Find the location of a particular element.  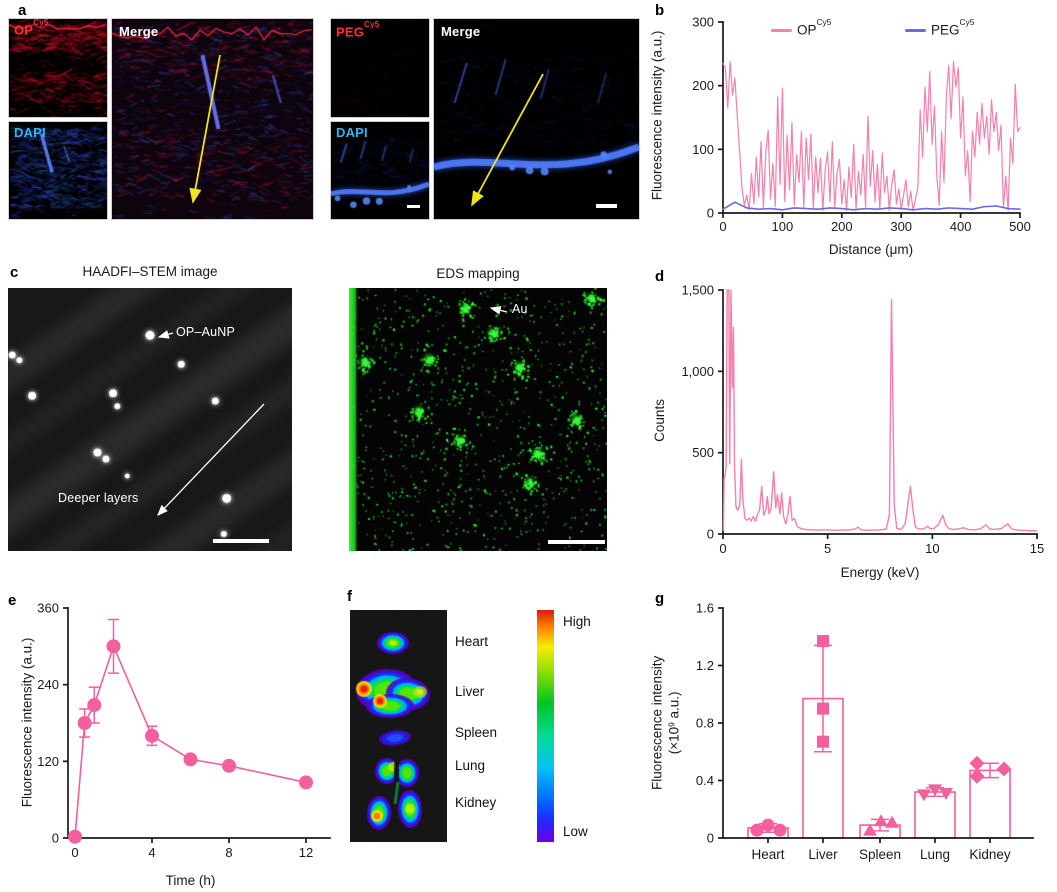

dapi-left-image-tile is located at coordinates (58, 170).